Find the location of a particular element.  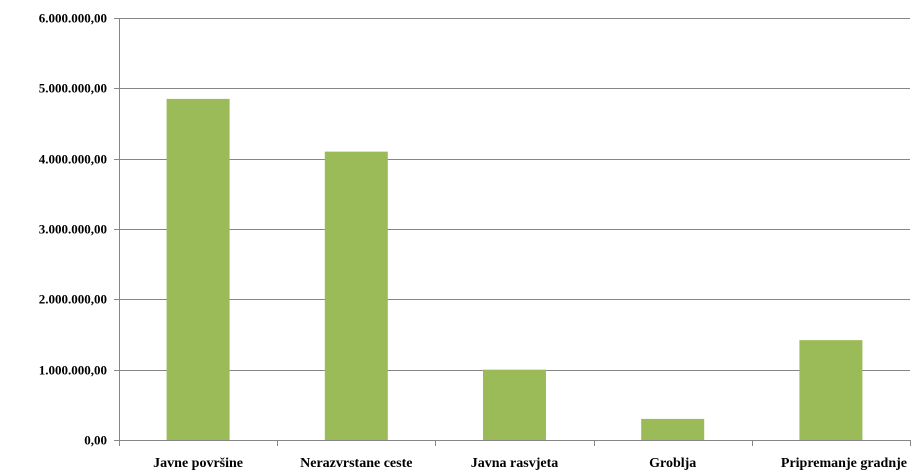

x-category-label: Pripremanje gradnje is located at coordinates (844, 463).